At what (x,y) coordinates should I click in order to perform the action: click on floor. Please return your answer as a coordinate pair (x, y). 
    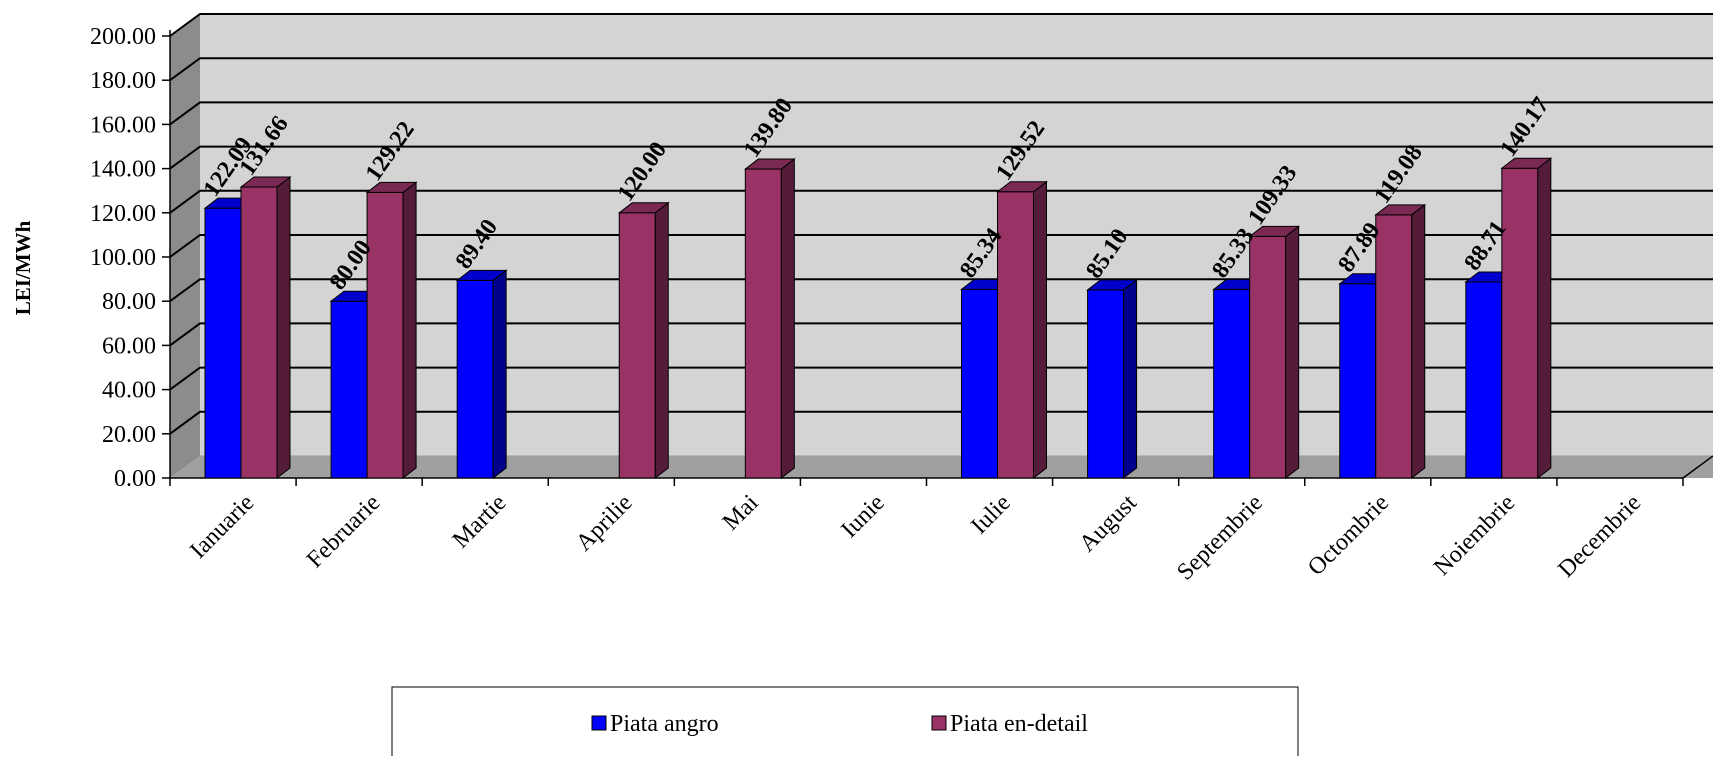
    Looking at the image, I should click on (941, 467).